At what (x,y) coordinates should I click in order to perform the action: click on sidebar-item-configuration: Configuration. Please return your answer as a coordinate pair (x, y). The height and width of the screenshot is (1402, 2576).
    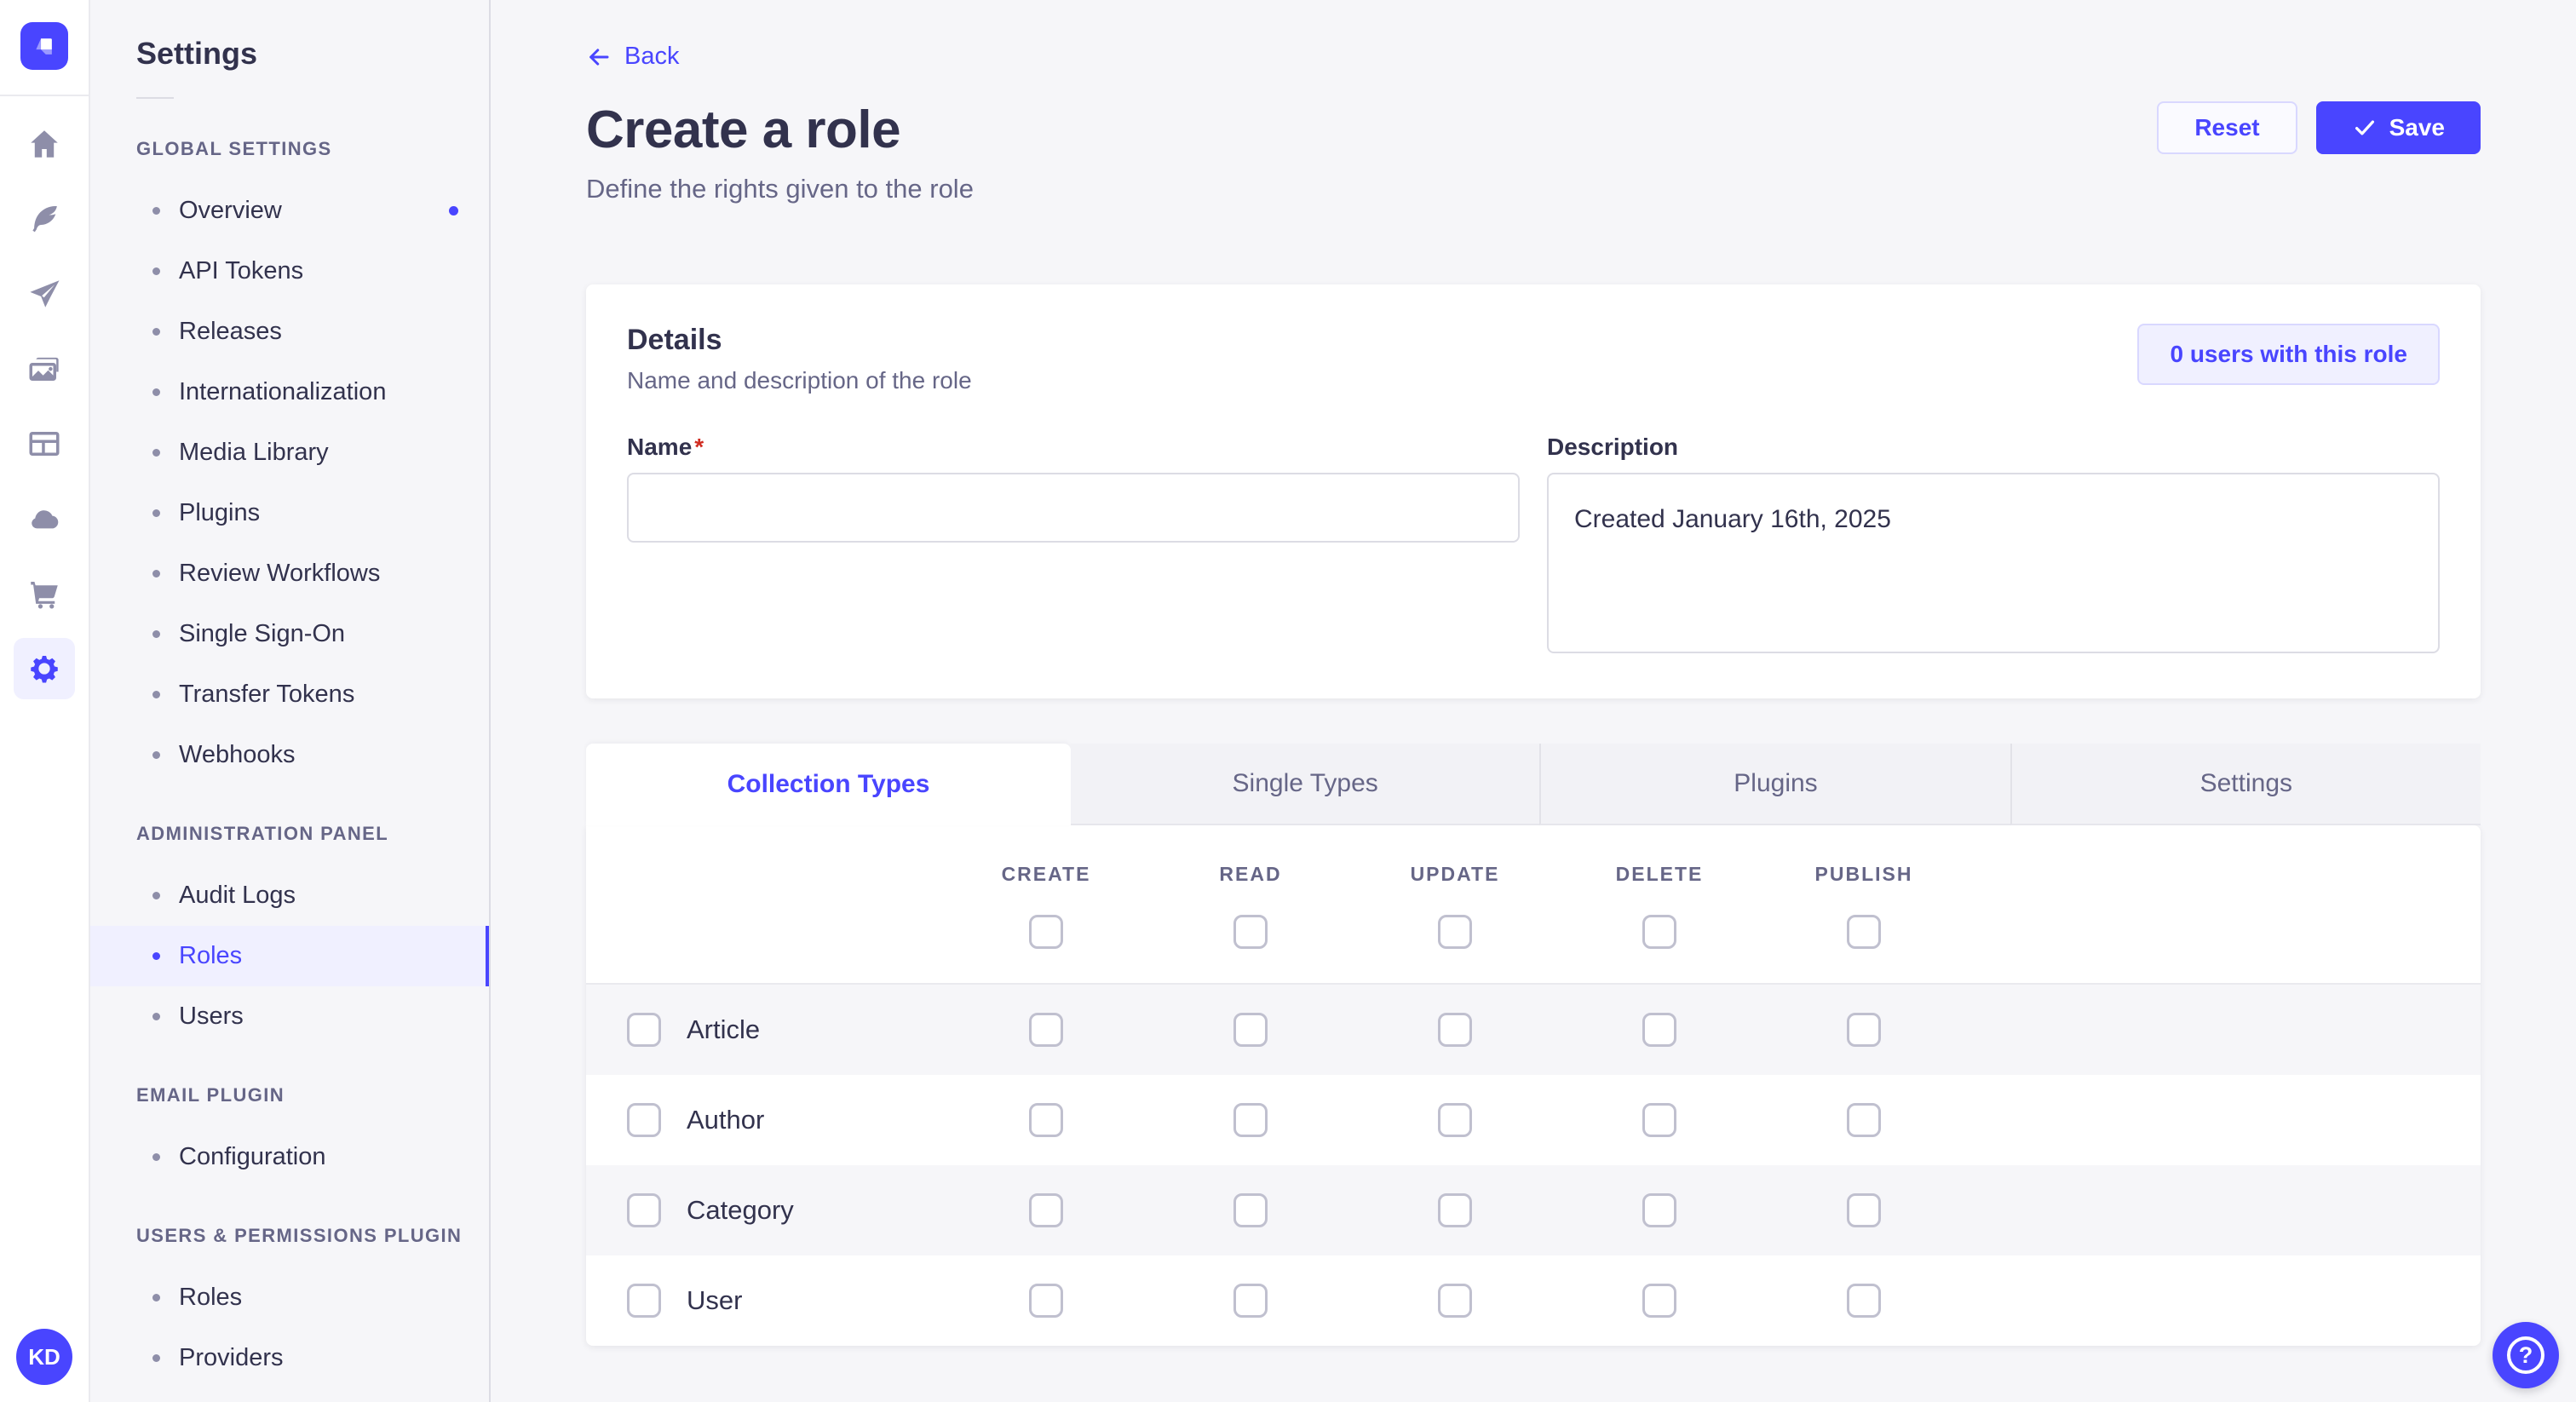
    Looking at the image, I should click on (290, 1157).